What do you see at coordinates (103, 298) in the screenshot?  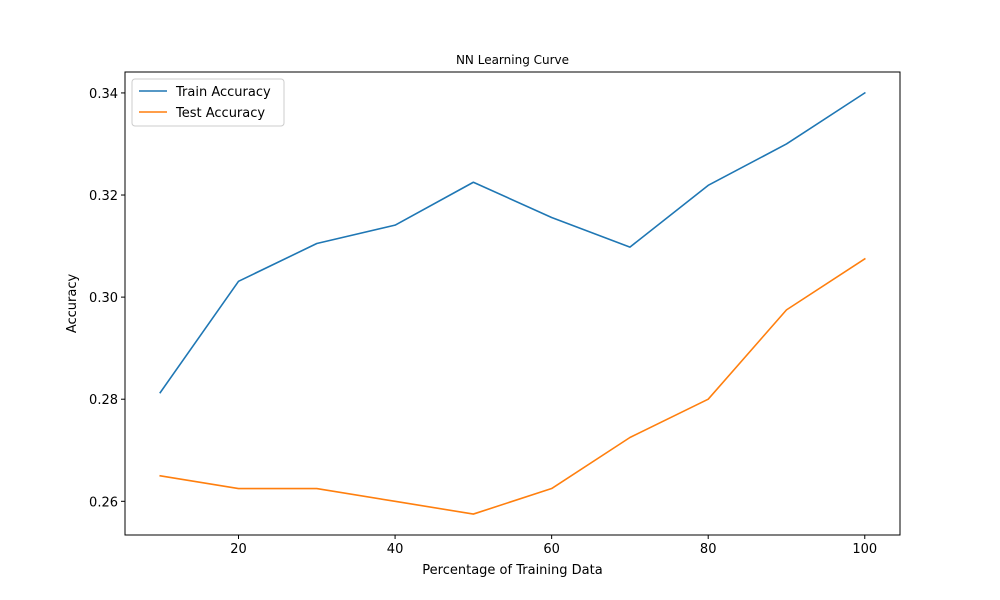 I see `y-tick-label: 0.30` at bounding box center [103, 298].